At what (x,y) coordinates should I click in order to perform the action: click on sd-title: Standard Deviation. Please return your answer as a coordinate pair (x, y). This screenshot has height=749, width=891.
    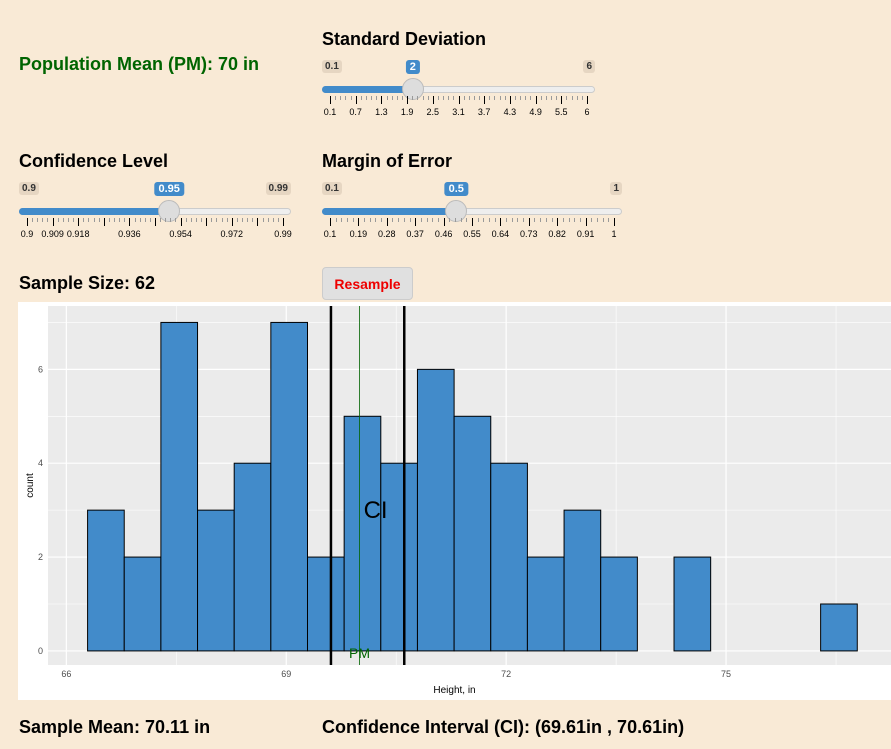
    Looking at the image, I should click on (404, 39).